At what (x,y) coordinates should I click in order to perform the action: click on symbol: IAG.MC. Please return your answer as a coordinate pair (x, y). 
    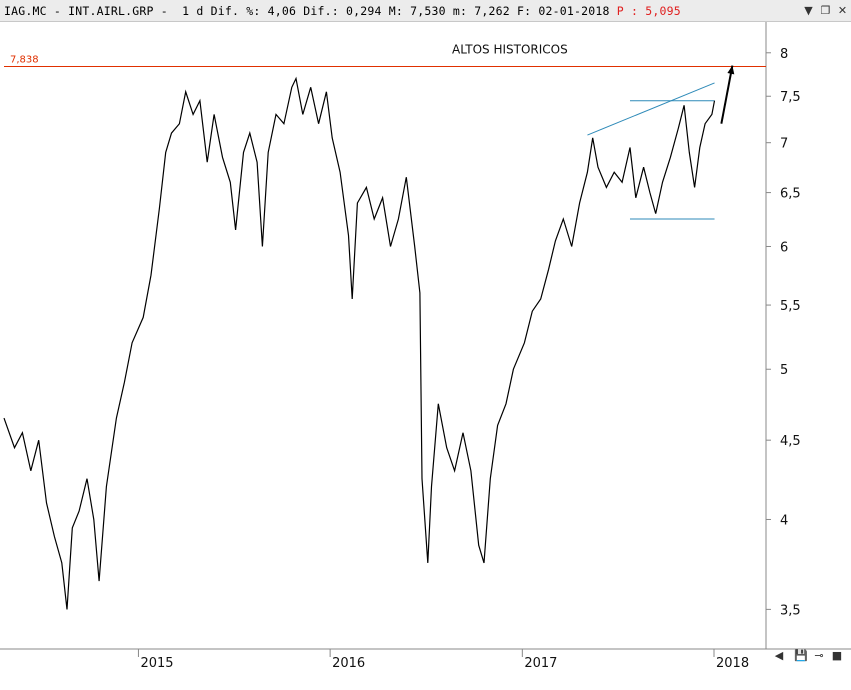
    Looking at the image, I should click on (25, 11).